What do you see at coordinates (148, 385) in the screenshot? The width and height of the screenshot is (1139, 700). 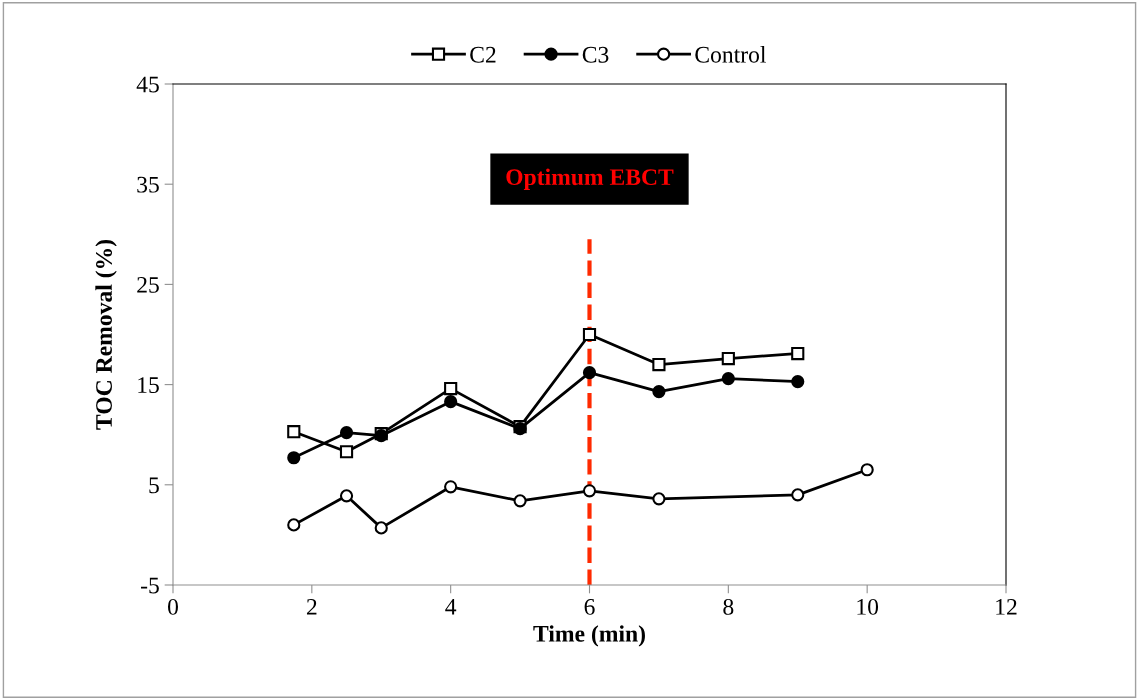 I see `y-tick-label: 15` at bounding box center [148, 385].